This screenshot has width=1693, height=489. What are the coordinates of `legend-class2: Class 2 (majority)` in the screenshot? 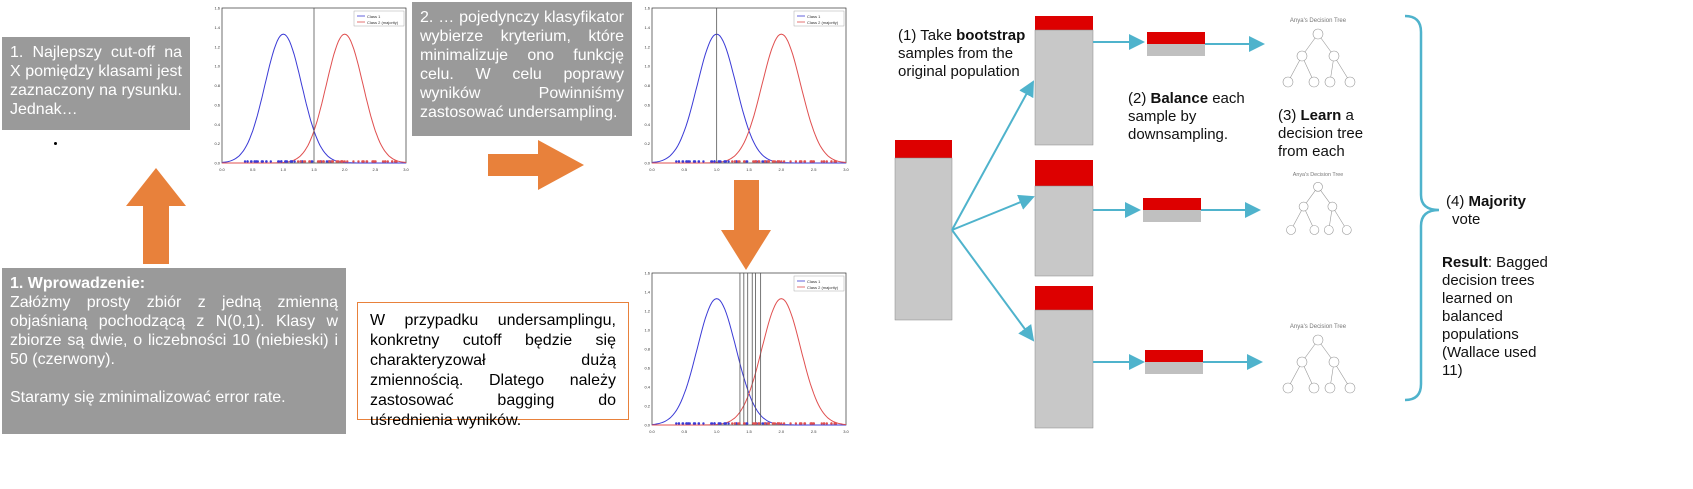 It's located at (823, 22).